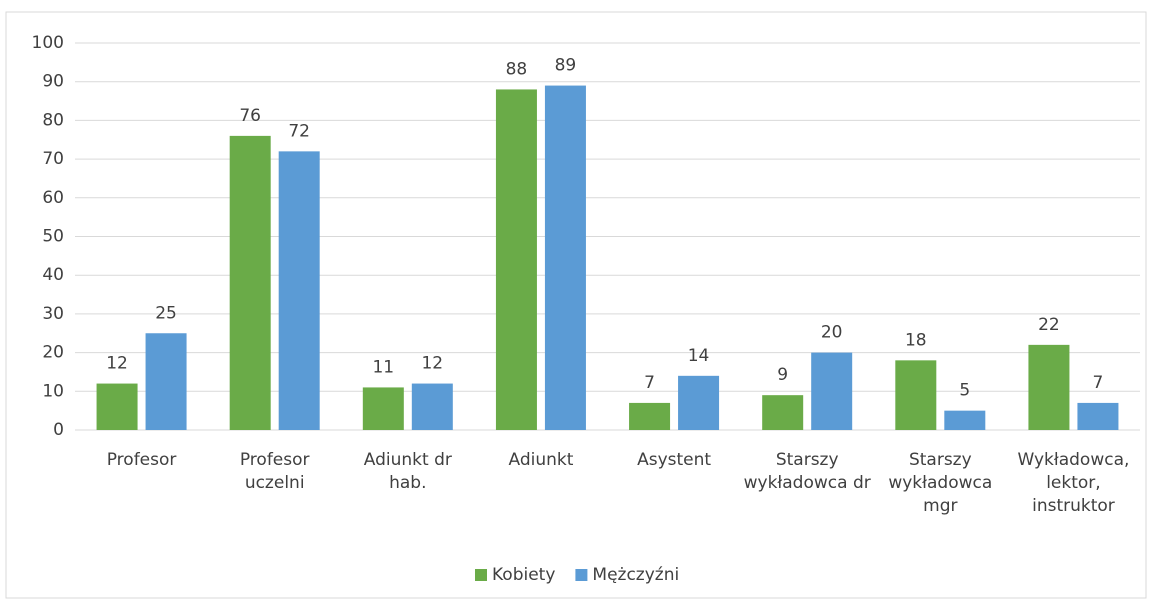  Describe the element at coordinates (782, 375) in the screenshot. I see `data-label: 9` at that location.